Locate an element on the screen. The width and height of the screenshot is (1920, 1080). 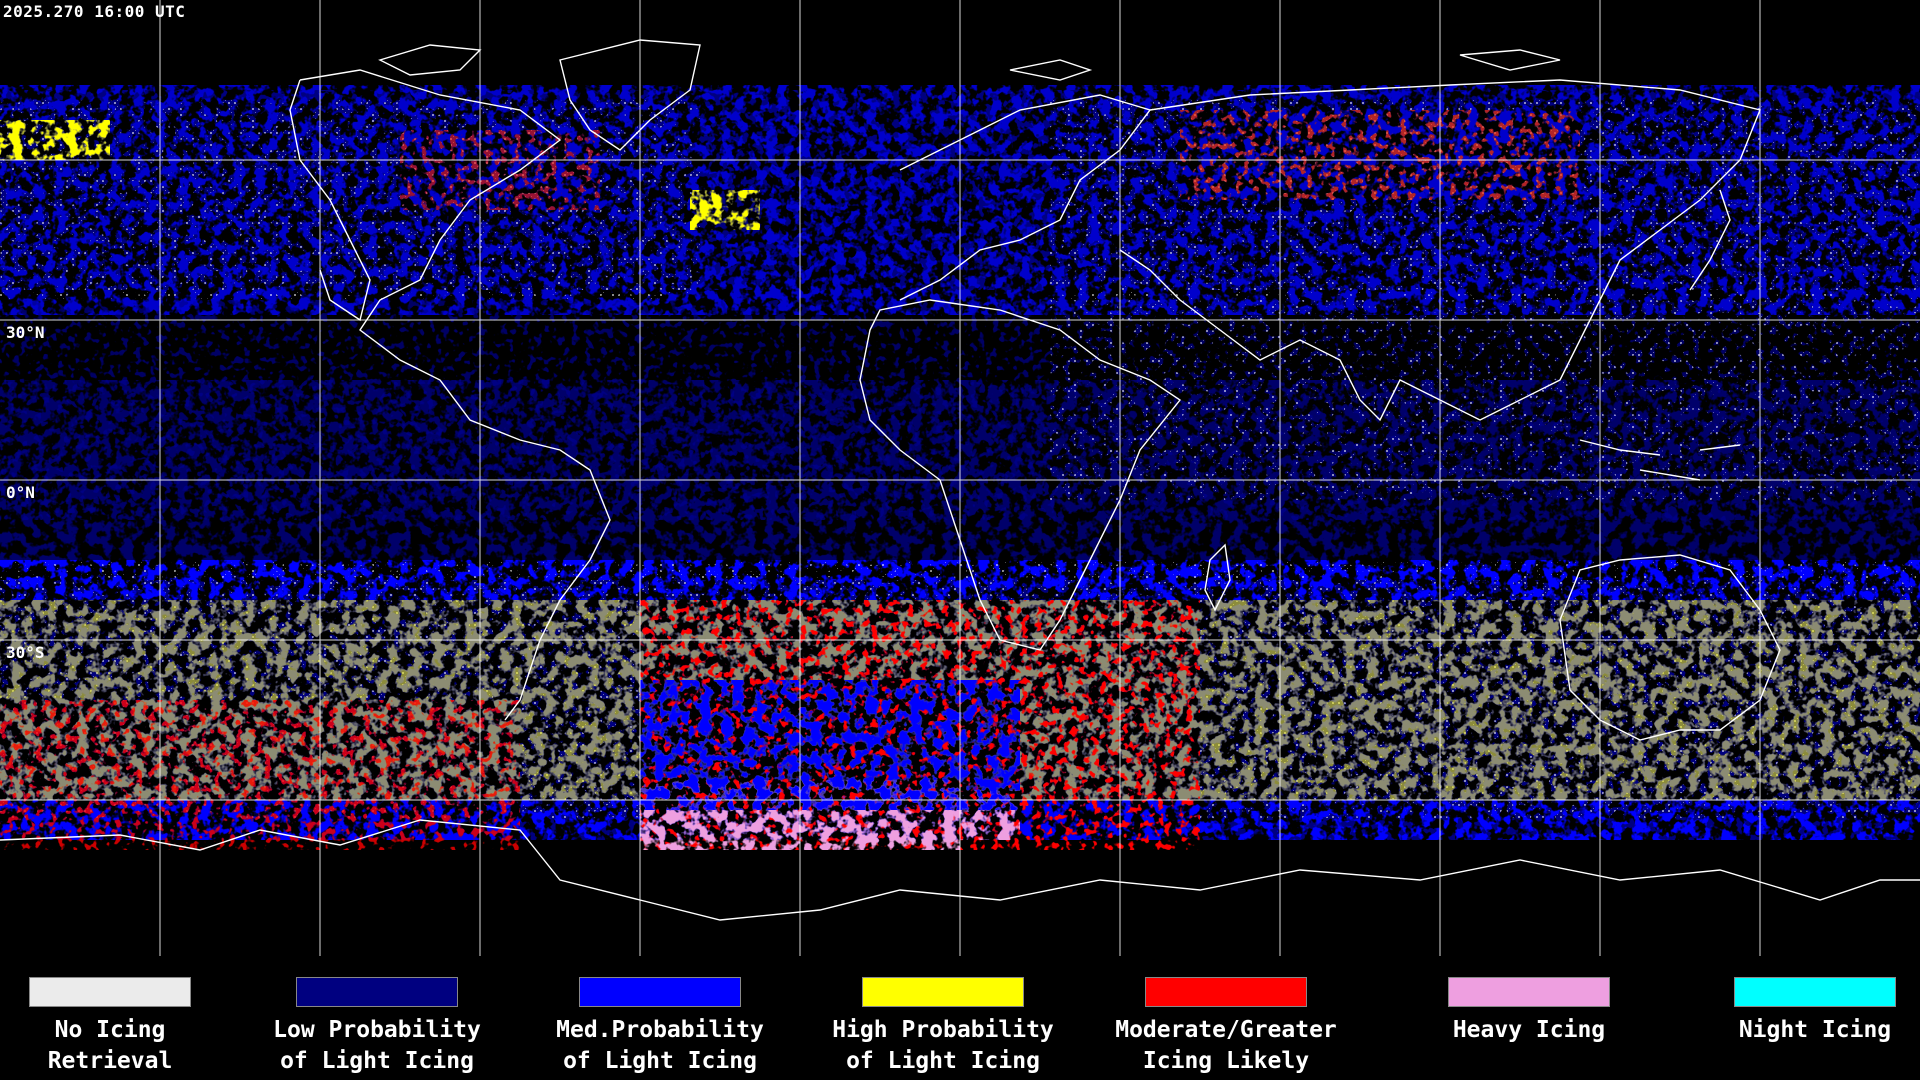
legend-swatch-low-probability is located at coordinates (377, 992).